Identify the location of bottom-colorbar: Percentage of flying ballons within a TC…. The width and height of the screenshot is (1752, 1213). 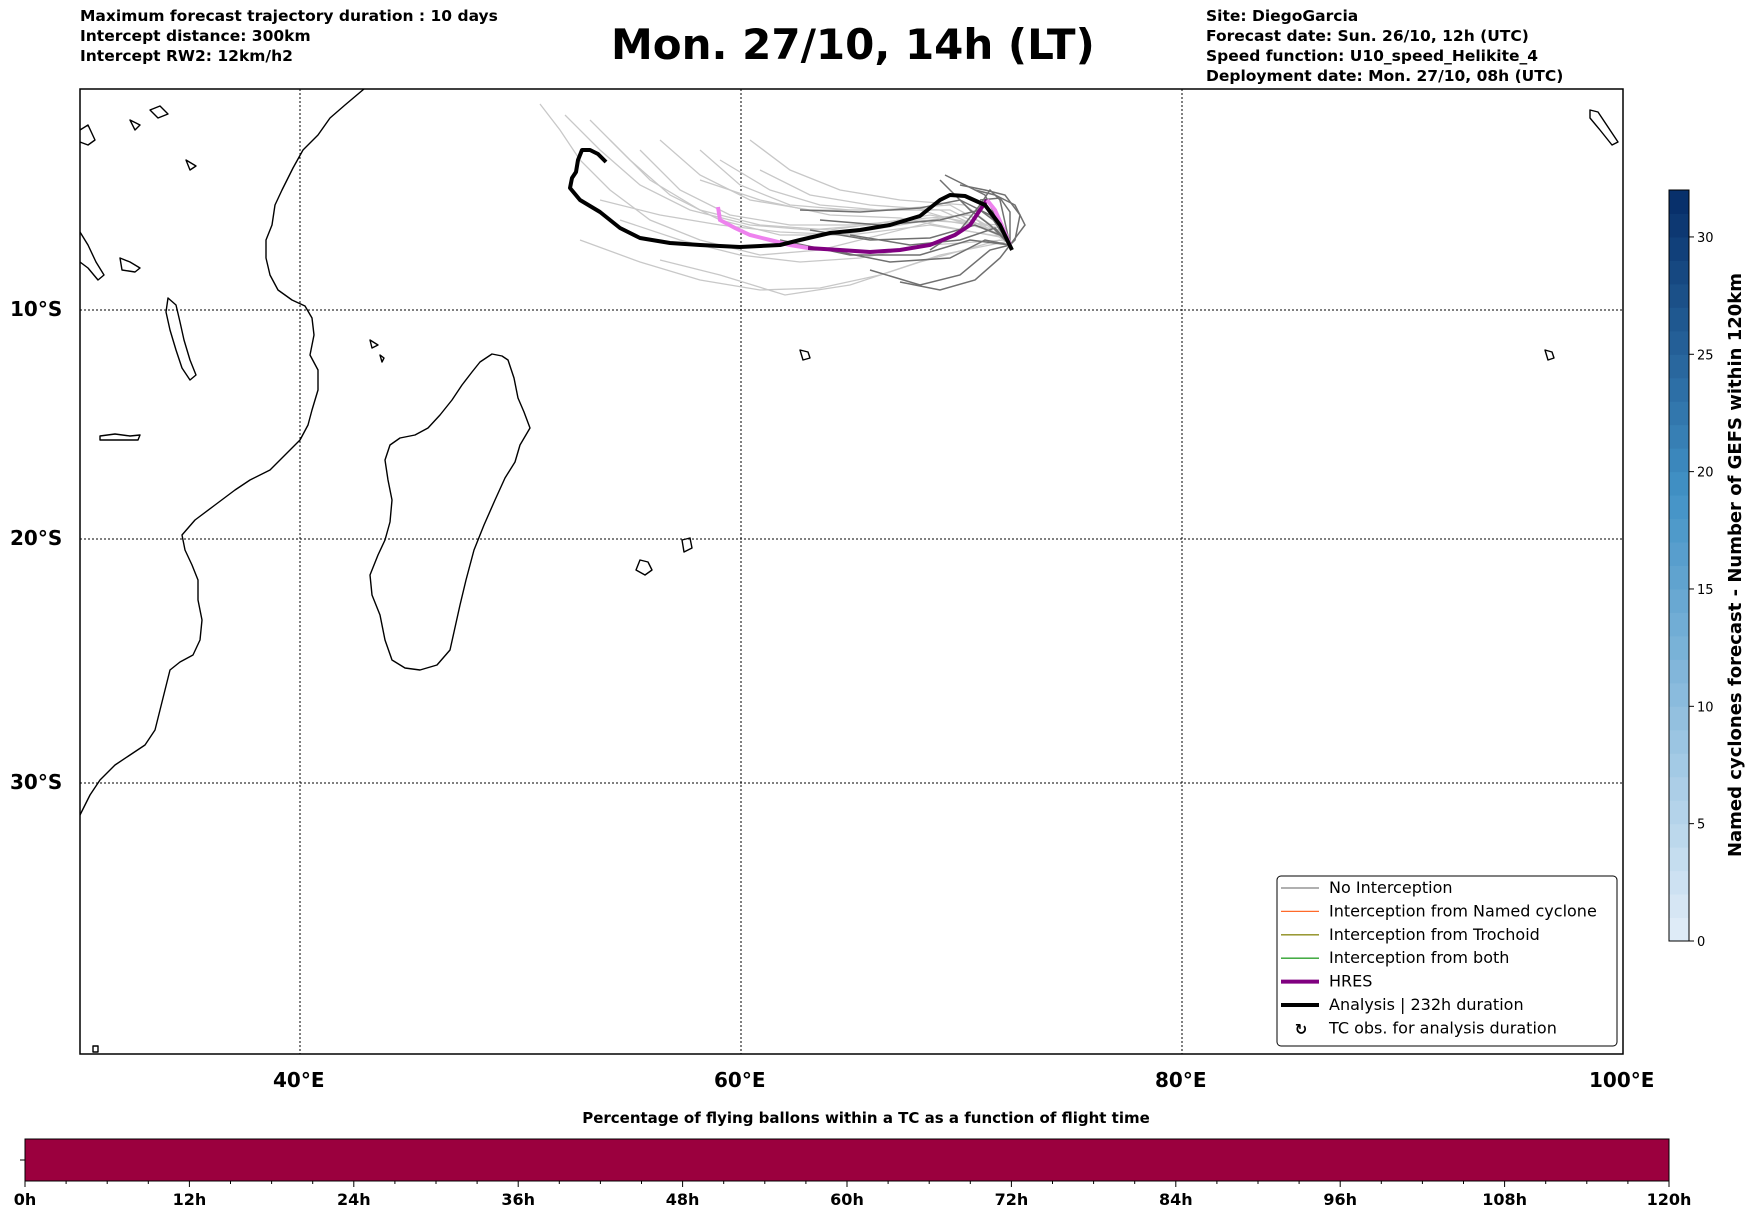
(853, 1159).